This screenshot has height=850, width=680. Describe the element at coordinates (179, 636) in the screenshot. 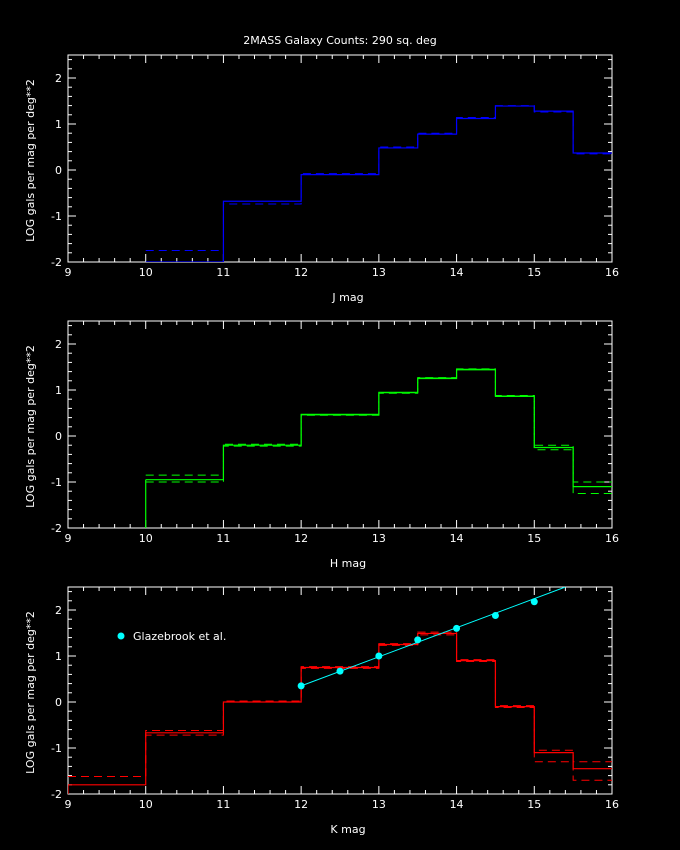

I see `legend-label: Glazebrook et al.` at that location.